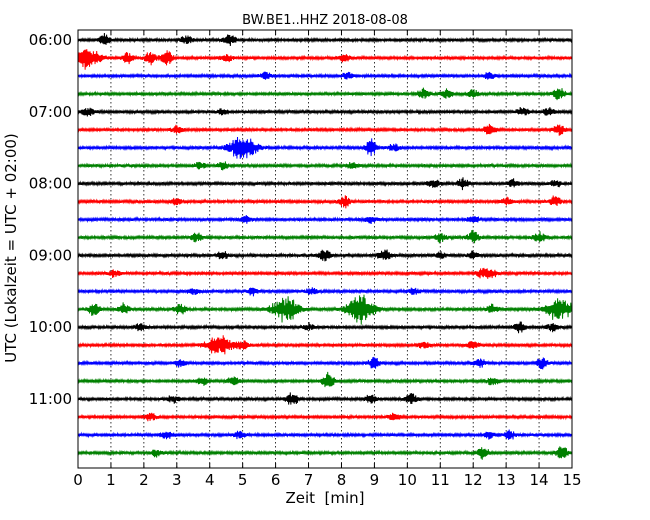 The width and height of the screenshot is (650, 520). What do you see at coordinates (50, 327) in the screenshot?
I see `y-tick-label: 10:00` at bounding box center [50, 327].